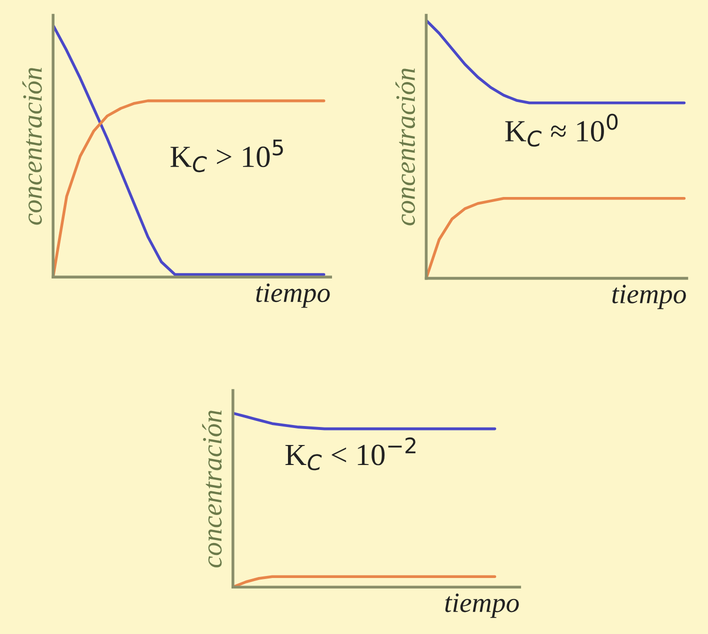 The image size is (708, 634). What do you see at coordinates (226, 156) in the screenshot?
I see `annotation: K$_{C}$ > 10$^{5}$` at bounding box center [226, 156].